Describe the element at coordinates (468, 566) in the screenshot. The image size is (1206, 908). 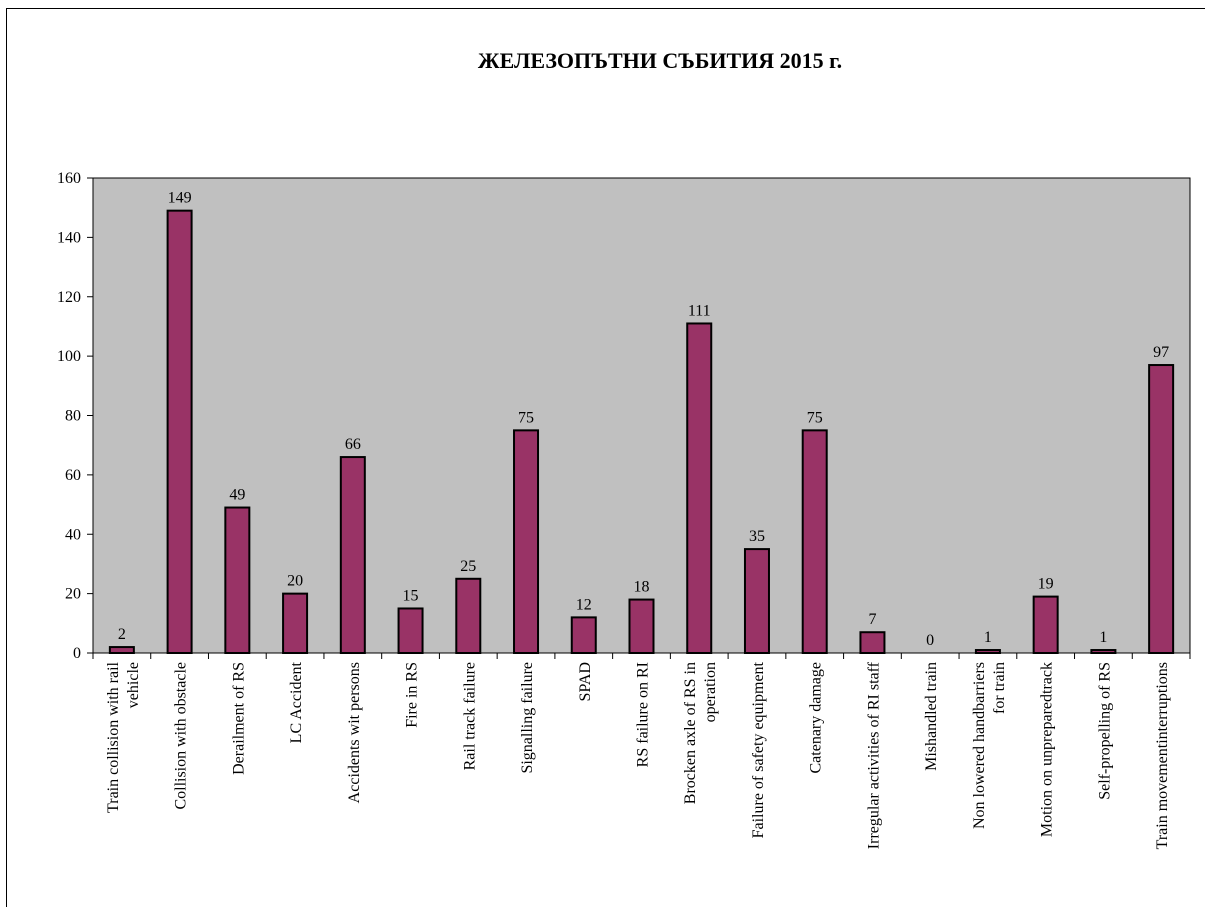
I see `data-label: 25` at that location.